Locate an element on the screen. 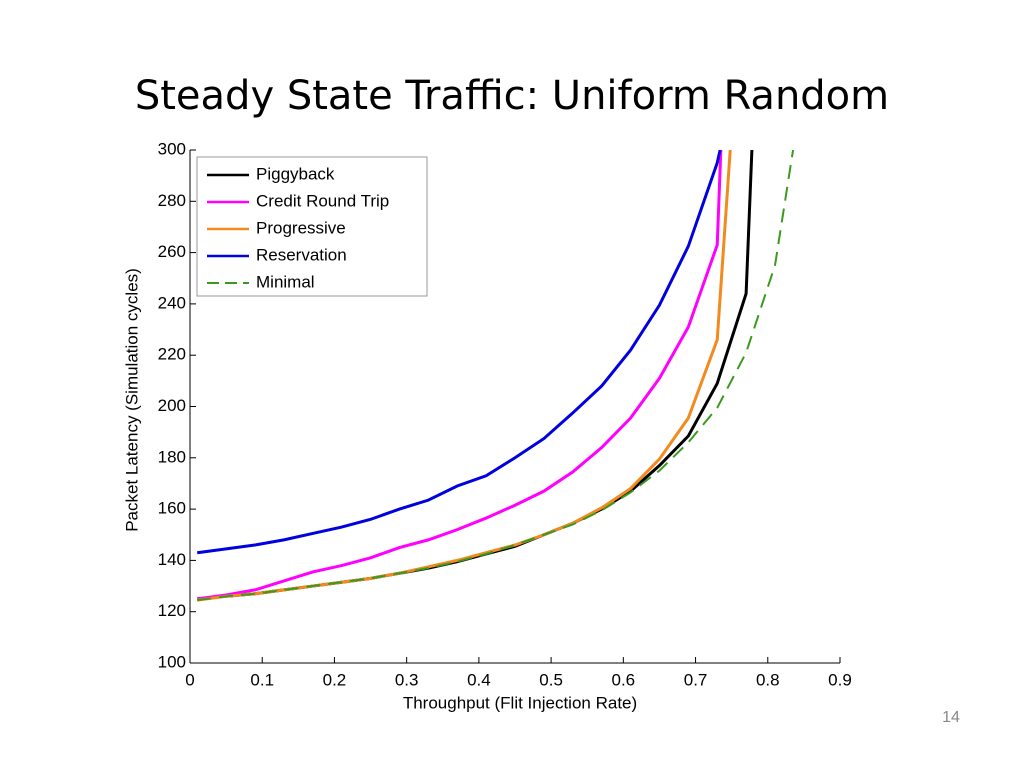 This screenshot has height=768, width=1024. y-tick-label: 180 is located at coordinates (172, 456).